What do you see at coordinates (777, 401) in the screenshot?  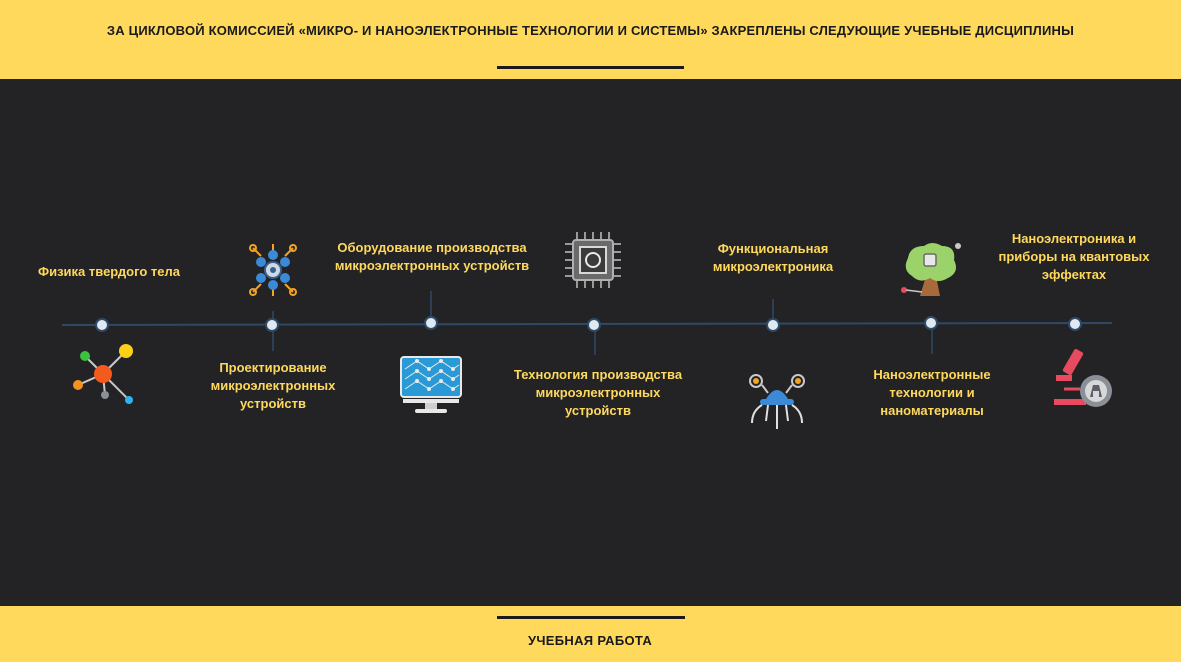 I see `nanorobot-icon` at bounding box center [777, 401].